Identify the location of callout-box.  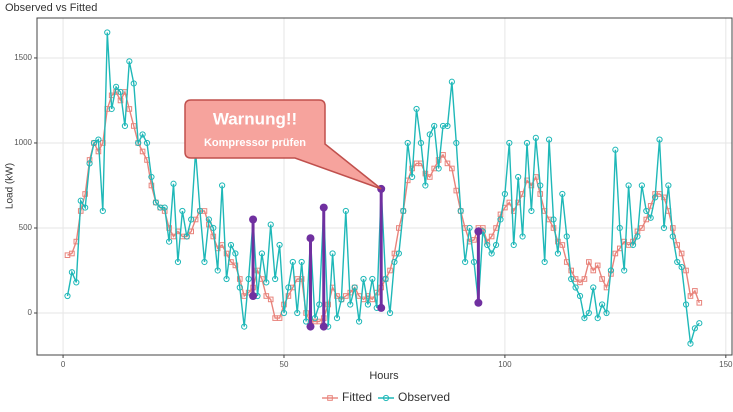
(283, 144).